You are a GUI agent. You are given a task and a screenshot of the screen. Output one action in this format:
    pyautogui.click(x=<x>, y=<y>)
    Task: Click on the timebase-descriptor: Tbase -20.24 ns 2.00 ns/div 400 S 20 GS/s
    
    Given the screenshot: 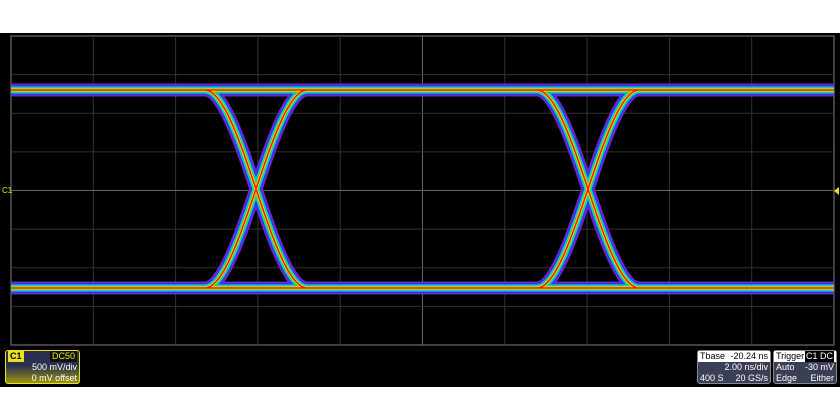 What is the action you would take?
    pyautogui.click(x=734, y=367)
    